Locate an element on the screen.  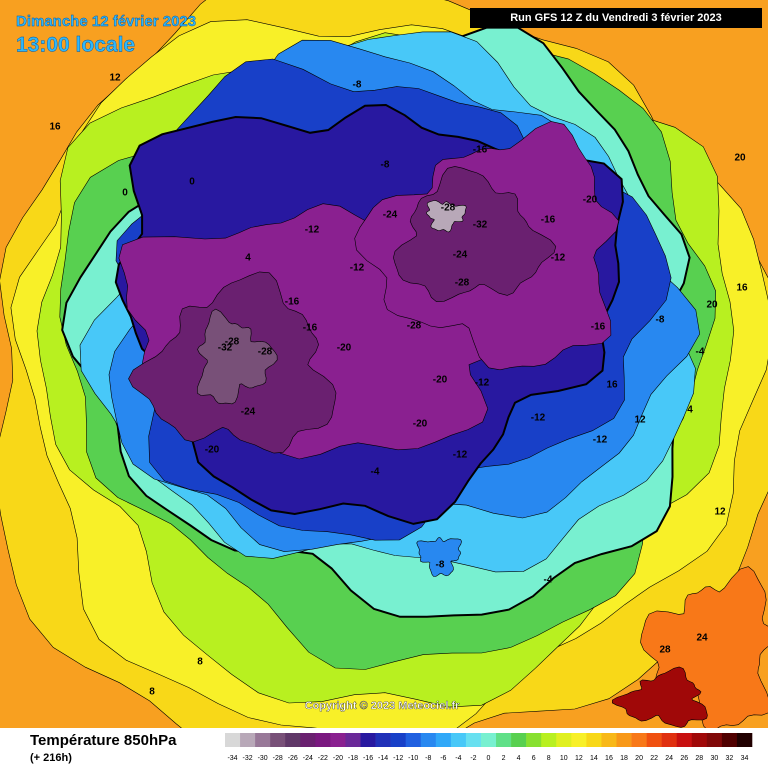
run-info: Run GFS 12 Z du Vendredi 3 février 2023 is located at coordinates (616, 18).